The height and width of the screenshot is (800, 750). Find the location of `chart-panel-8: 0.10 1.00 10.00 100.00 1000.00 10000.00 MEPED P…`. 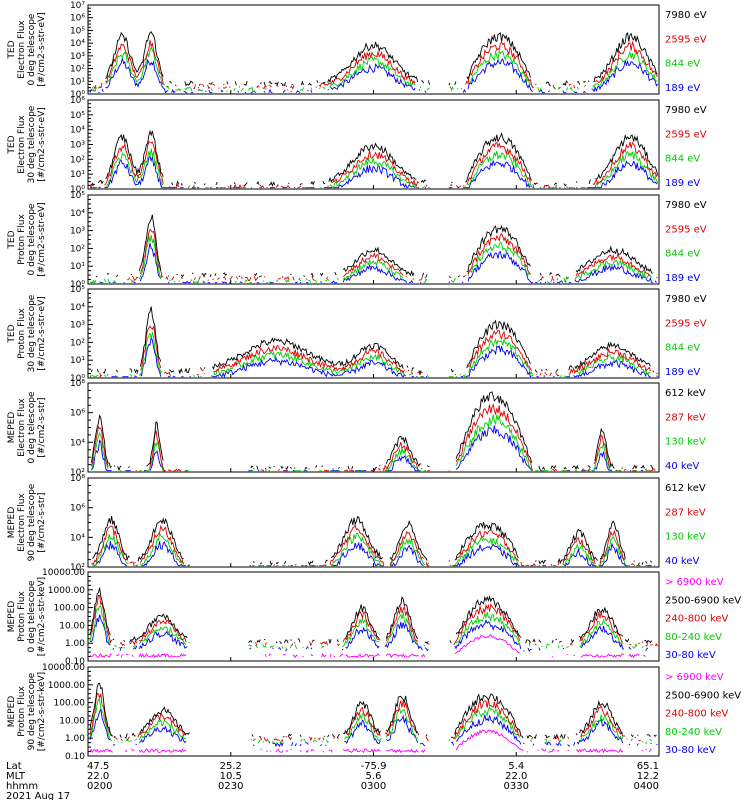

chart-panel-8: 0.10 1.00 10.00 100.00 1000.00 10000.00 MEPED P… is located at coordinates (374, 712).